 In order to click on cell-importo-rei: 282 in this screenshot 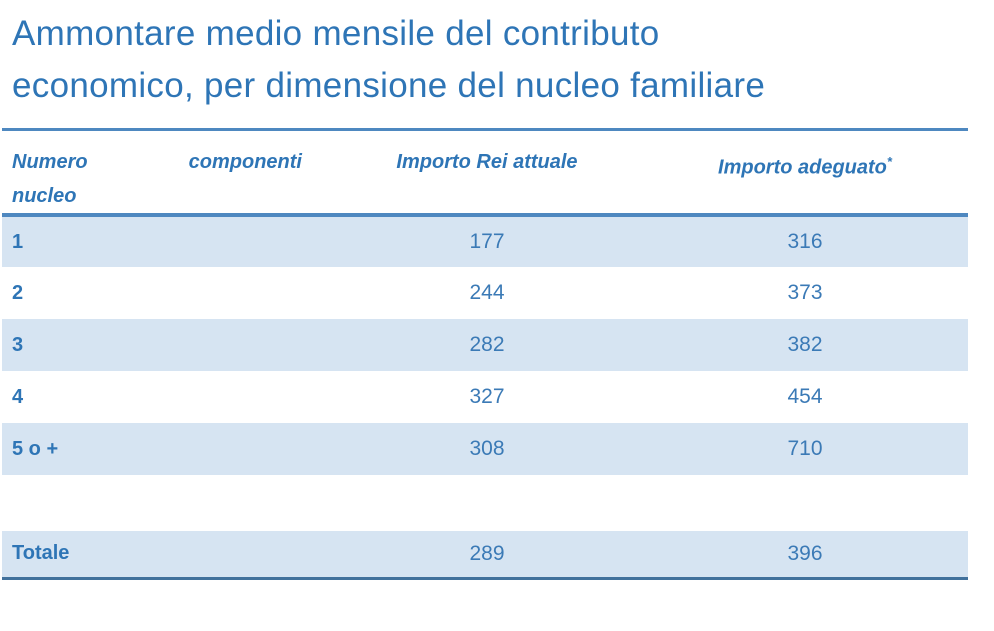, I will do `click(487, 344)`.